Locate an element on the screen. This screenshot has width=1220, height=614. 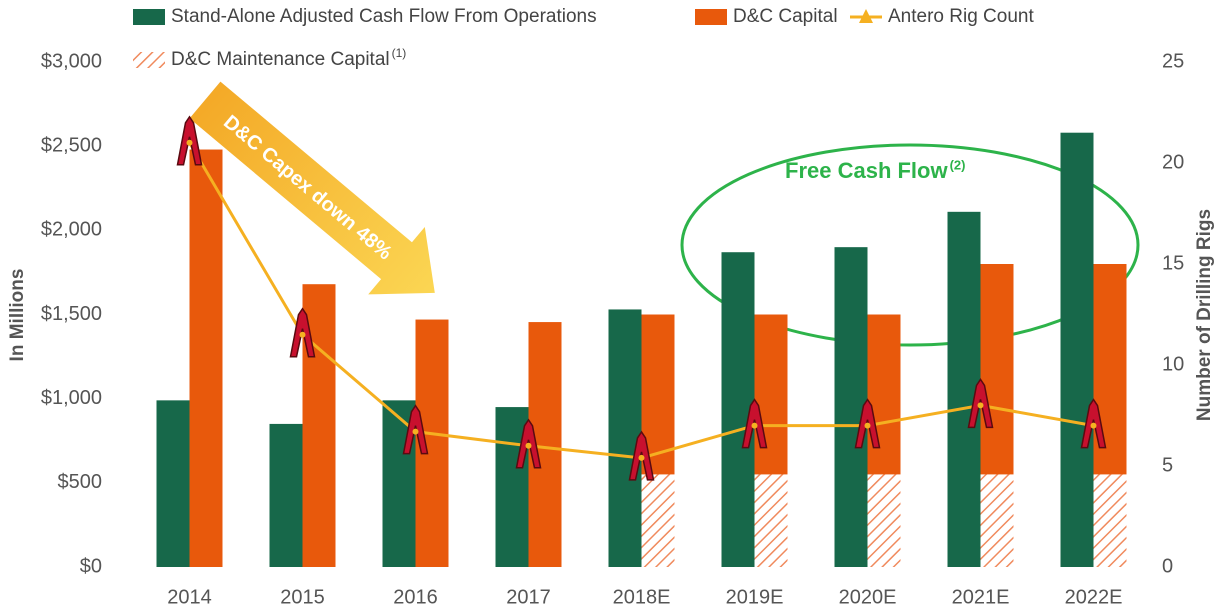
y2-tick-label: 0 is located at coordinates (1167, 566).